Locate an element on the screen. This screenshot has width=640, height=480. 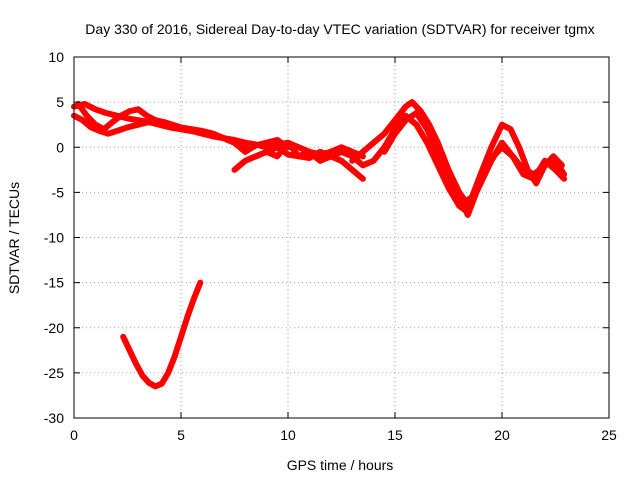
x-tick-label: 10 is located at coordinates (288, 435).